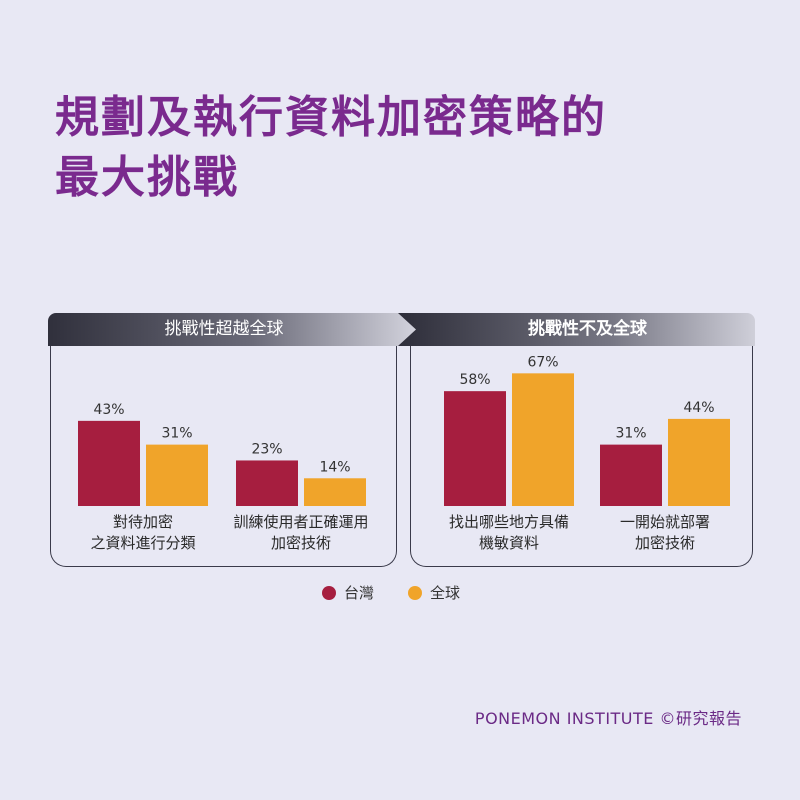 The image size is (800, 800). What do you see at coordinates (224, 329) in the screenshot?
I see `left-group-label: 挑戰性超越全球` at bounding box center [224, 329].